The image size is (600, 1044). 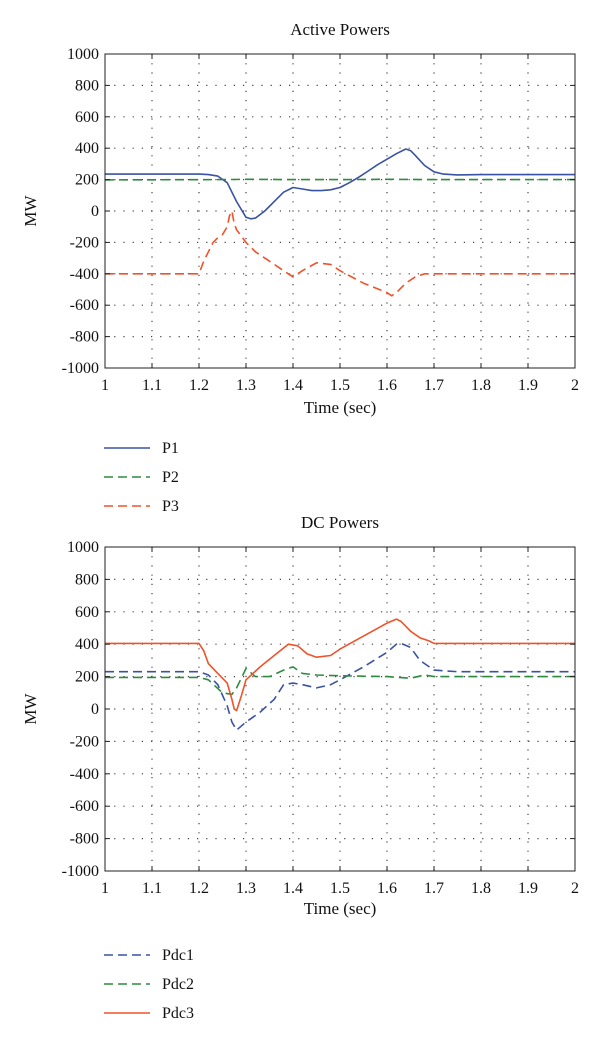 What do you see at coordinates (170, 477) in the screenshot?
I see `legend-label: P2` at bounding box center [170, 477].